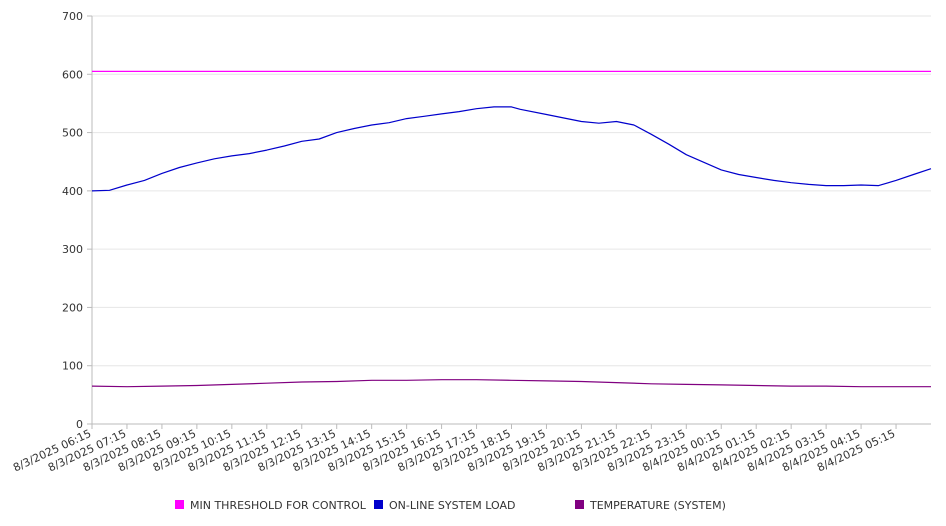  I want to click on y-tick-label: 700, so click(72, 16).